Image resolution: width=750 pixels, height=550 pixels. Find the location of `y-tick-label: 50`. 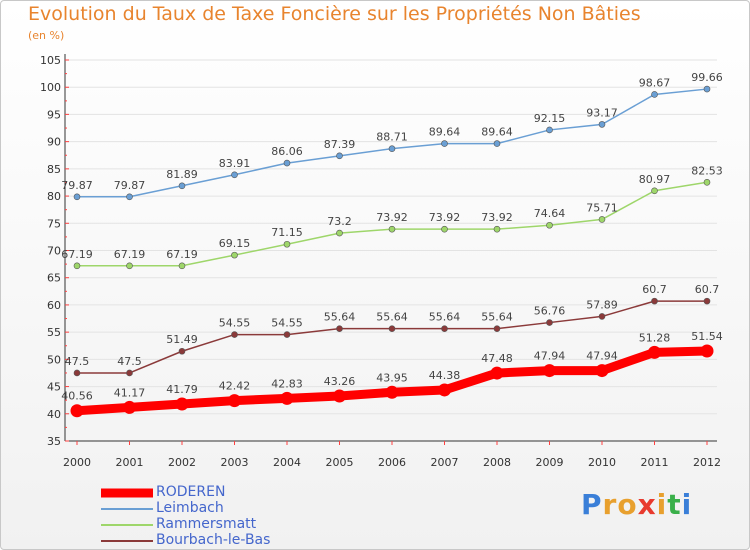

y-tick-label: 50 is located at coordinates (54, 359).